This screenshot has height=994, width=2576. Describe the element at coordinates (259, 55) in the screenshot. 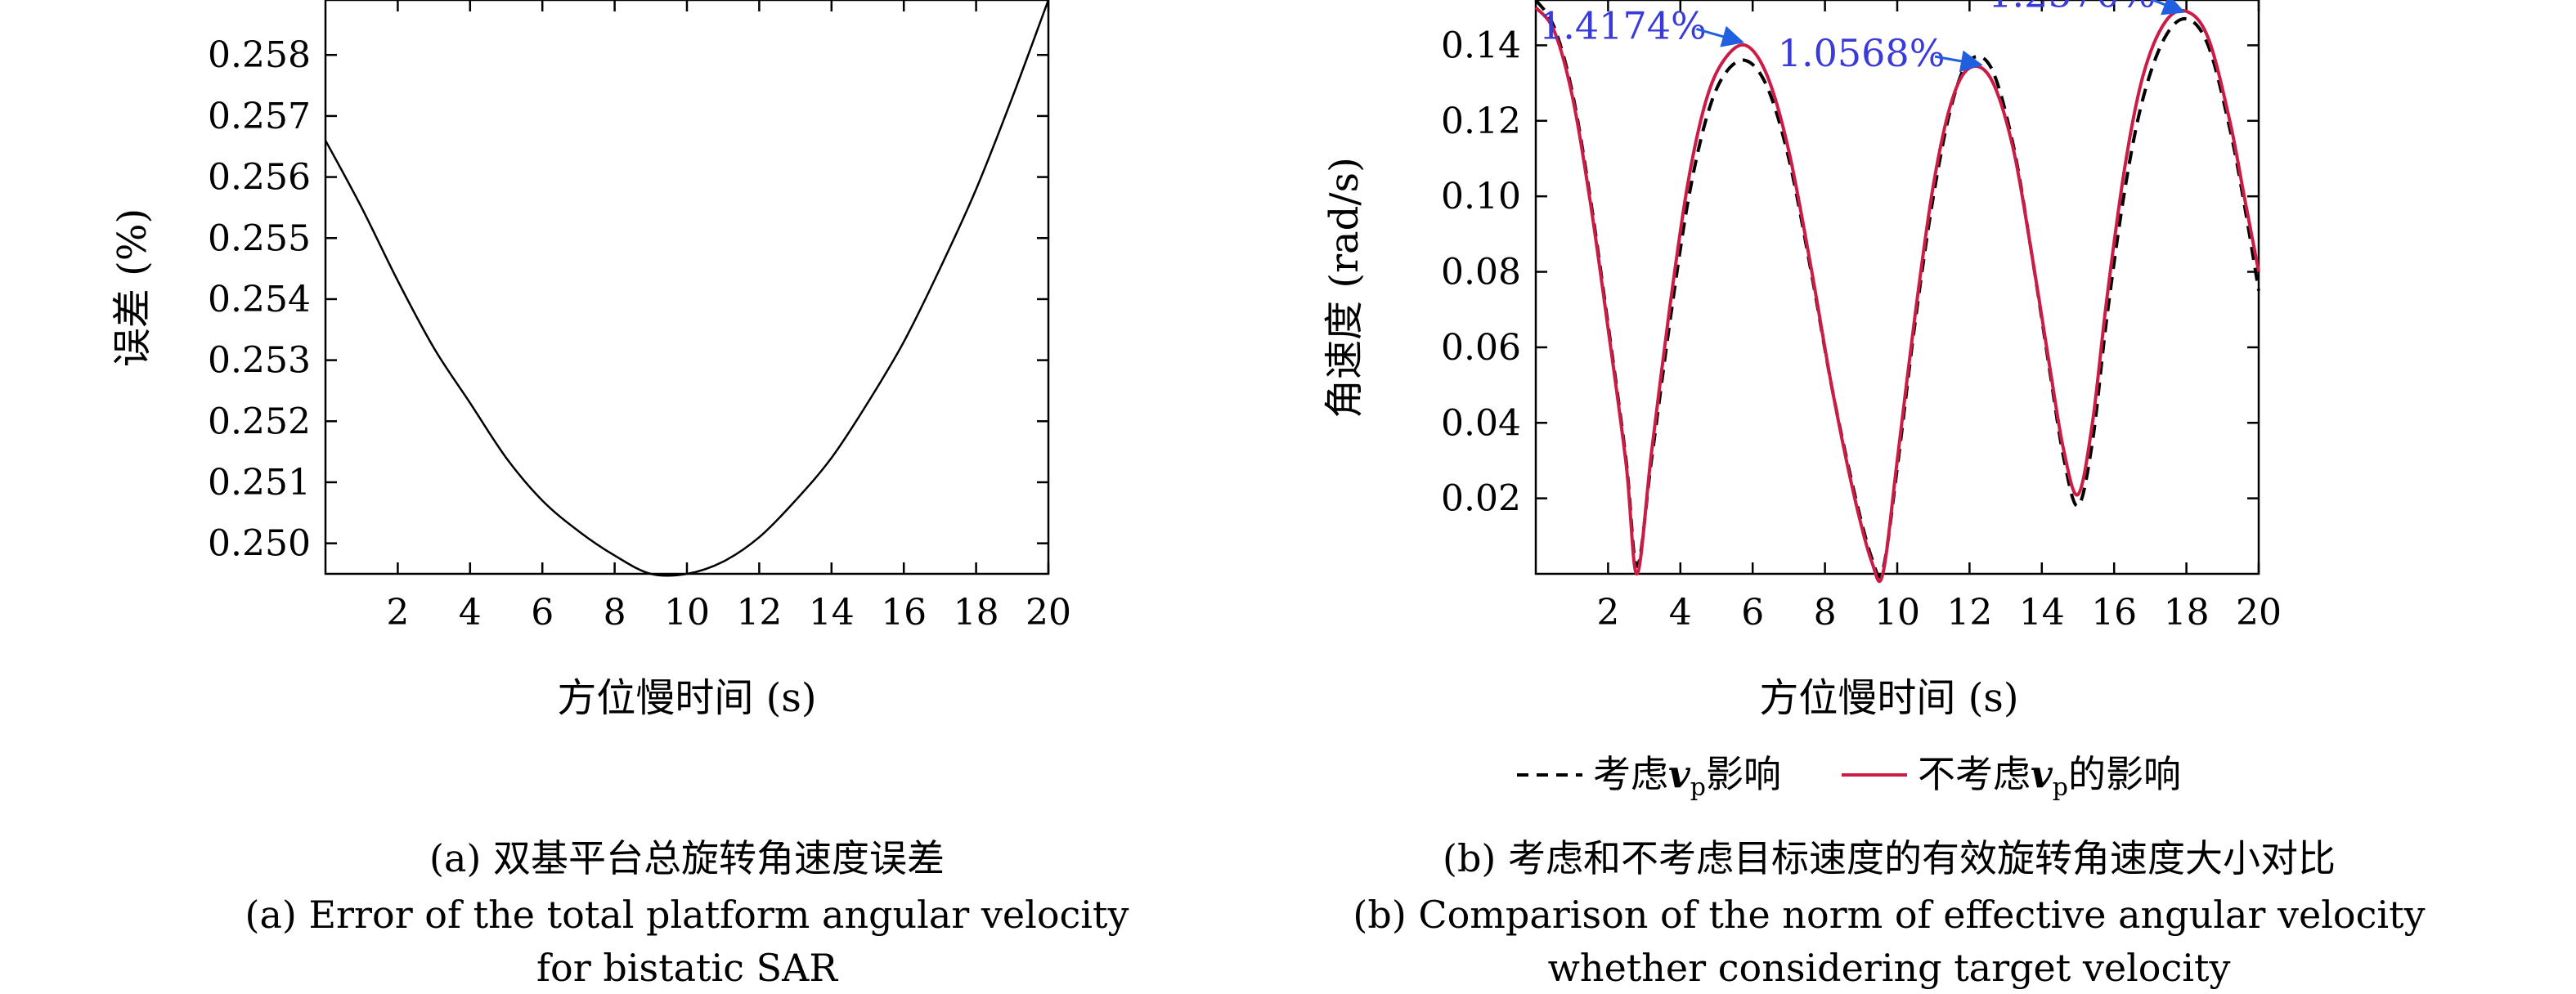

I see `y-tick-label: 0.258` at that location.